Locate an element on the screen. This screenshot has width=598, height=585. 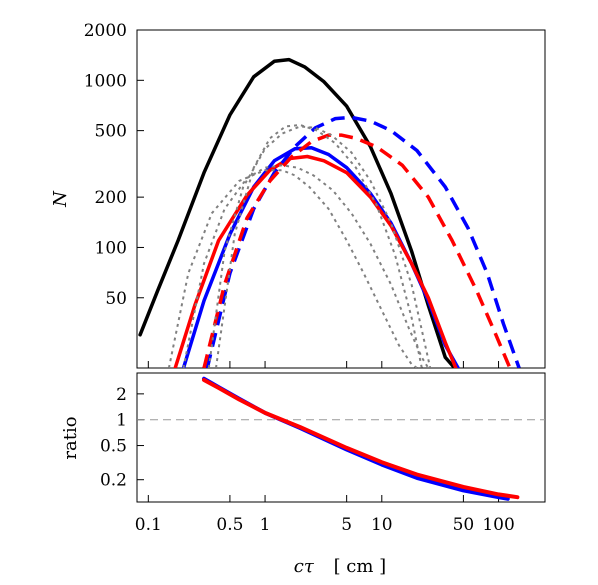
x-tick-label: 5 is located at coordinates (346, 525).